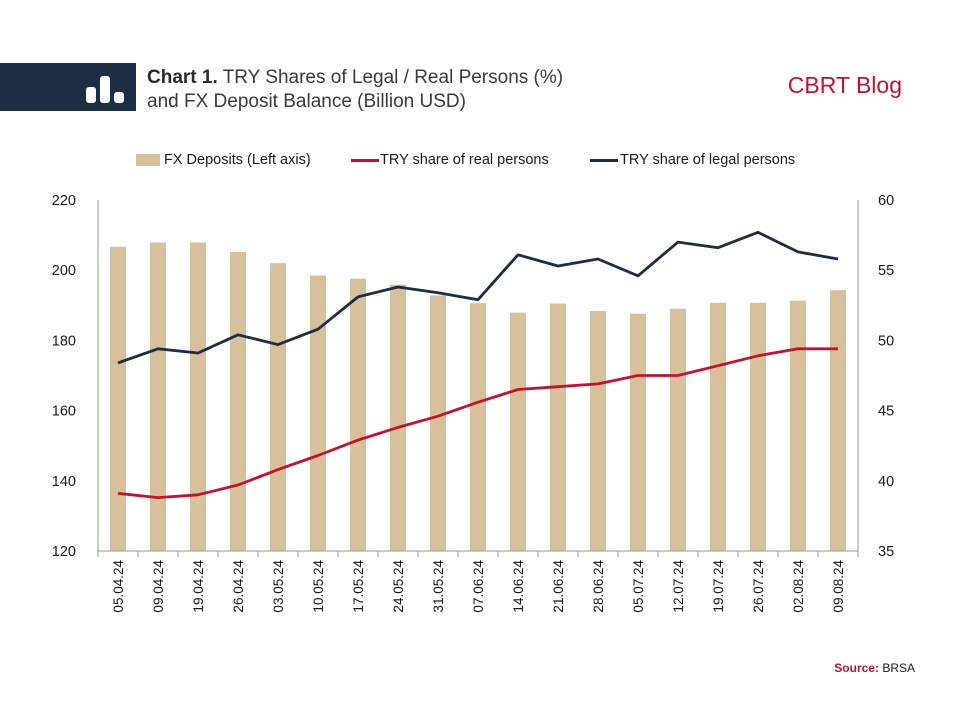 The width and height of the screenshot is (960, 720). Describe the element at coordinates (798, 425) in the screenshot. I see `bar-fx-deposits-02.08.24` at that location.